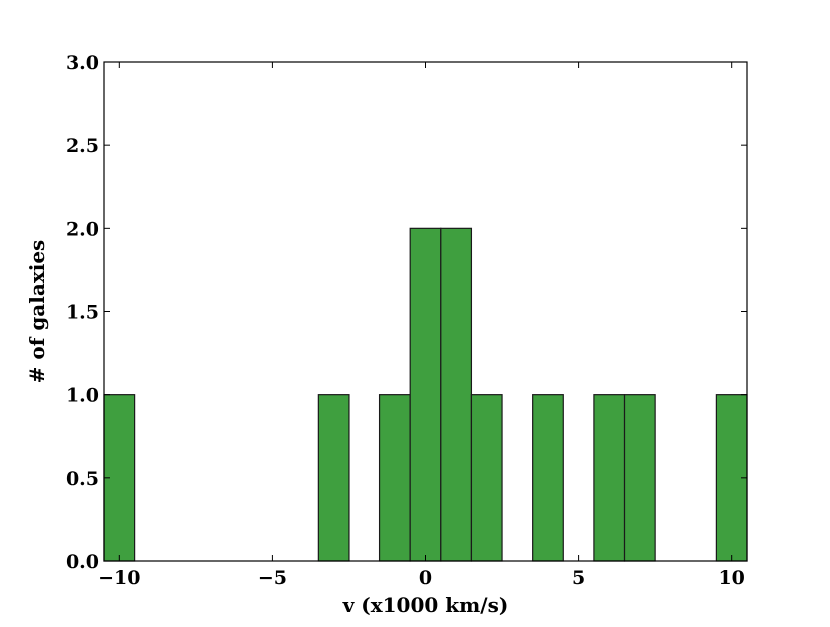 Image resolution: width=830 pixels, height=627 pixels. What do you see at coordinates (272, 578) in the screenshot?
I see `x-tick-label: −5` at bounding box center [272, 578].